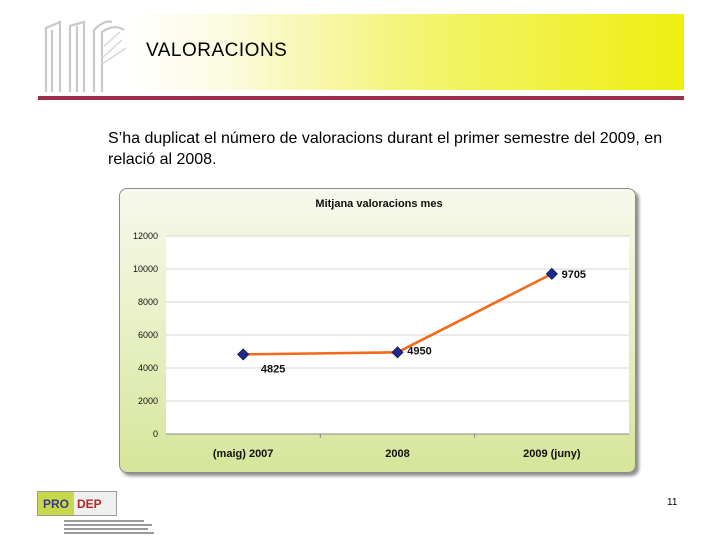 This screenshot has width=720, height=540. What do you see at coordinates (574, 275) in the screenshot?
I see `data-label: 9705` at bounding box center [574, 275].